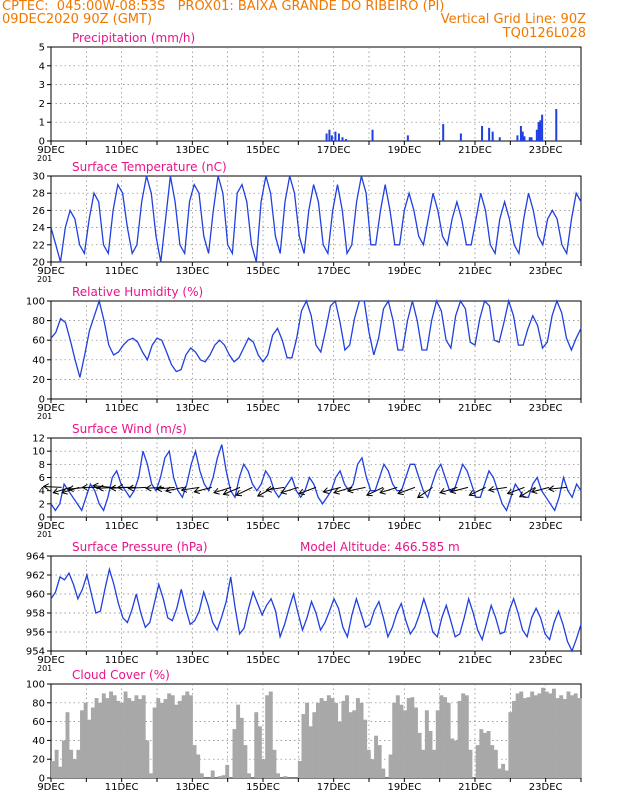  Describe the element at coordinates (50, 271) in the screenshot. I see `temperature-xtick-label: 9DEC` at that location.